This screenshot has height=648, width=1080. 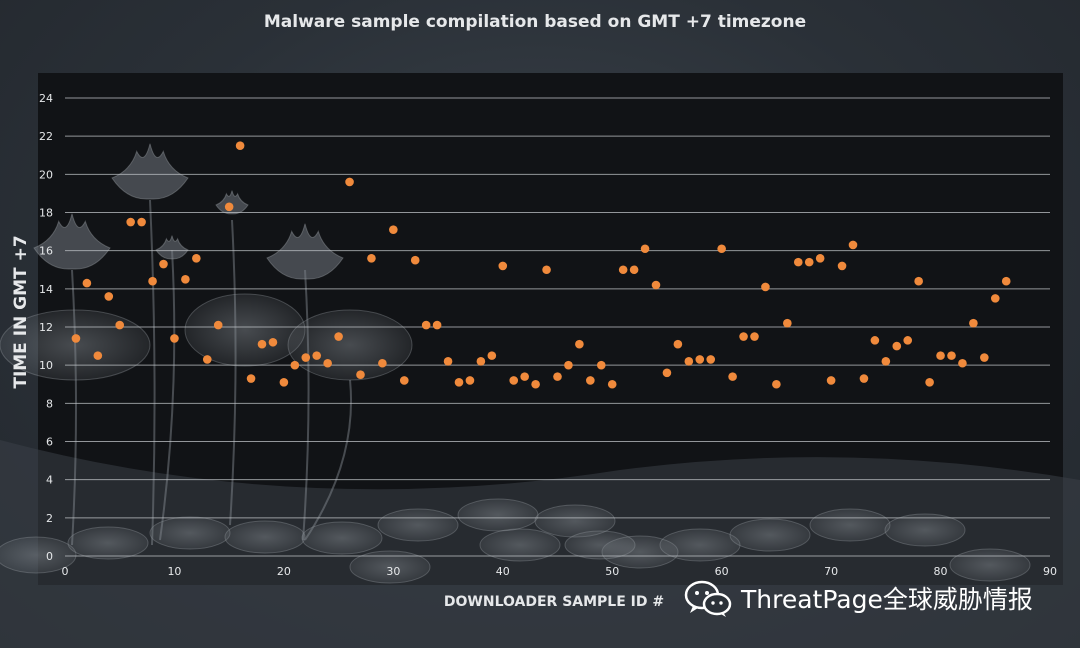 What do you see at coordinates (46, 213) in the screenshot?
I see `y-tick-label: 18` at bounding box center [46, 213].